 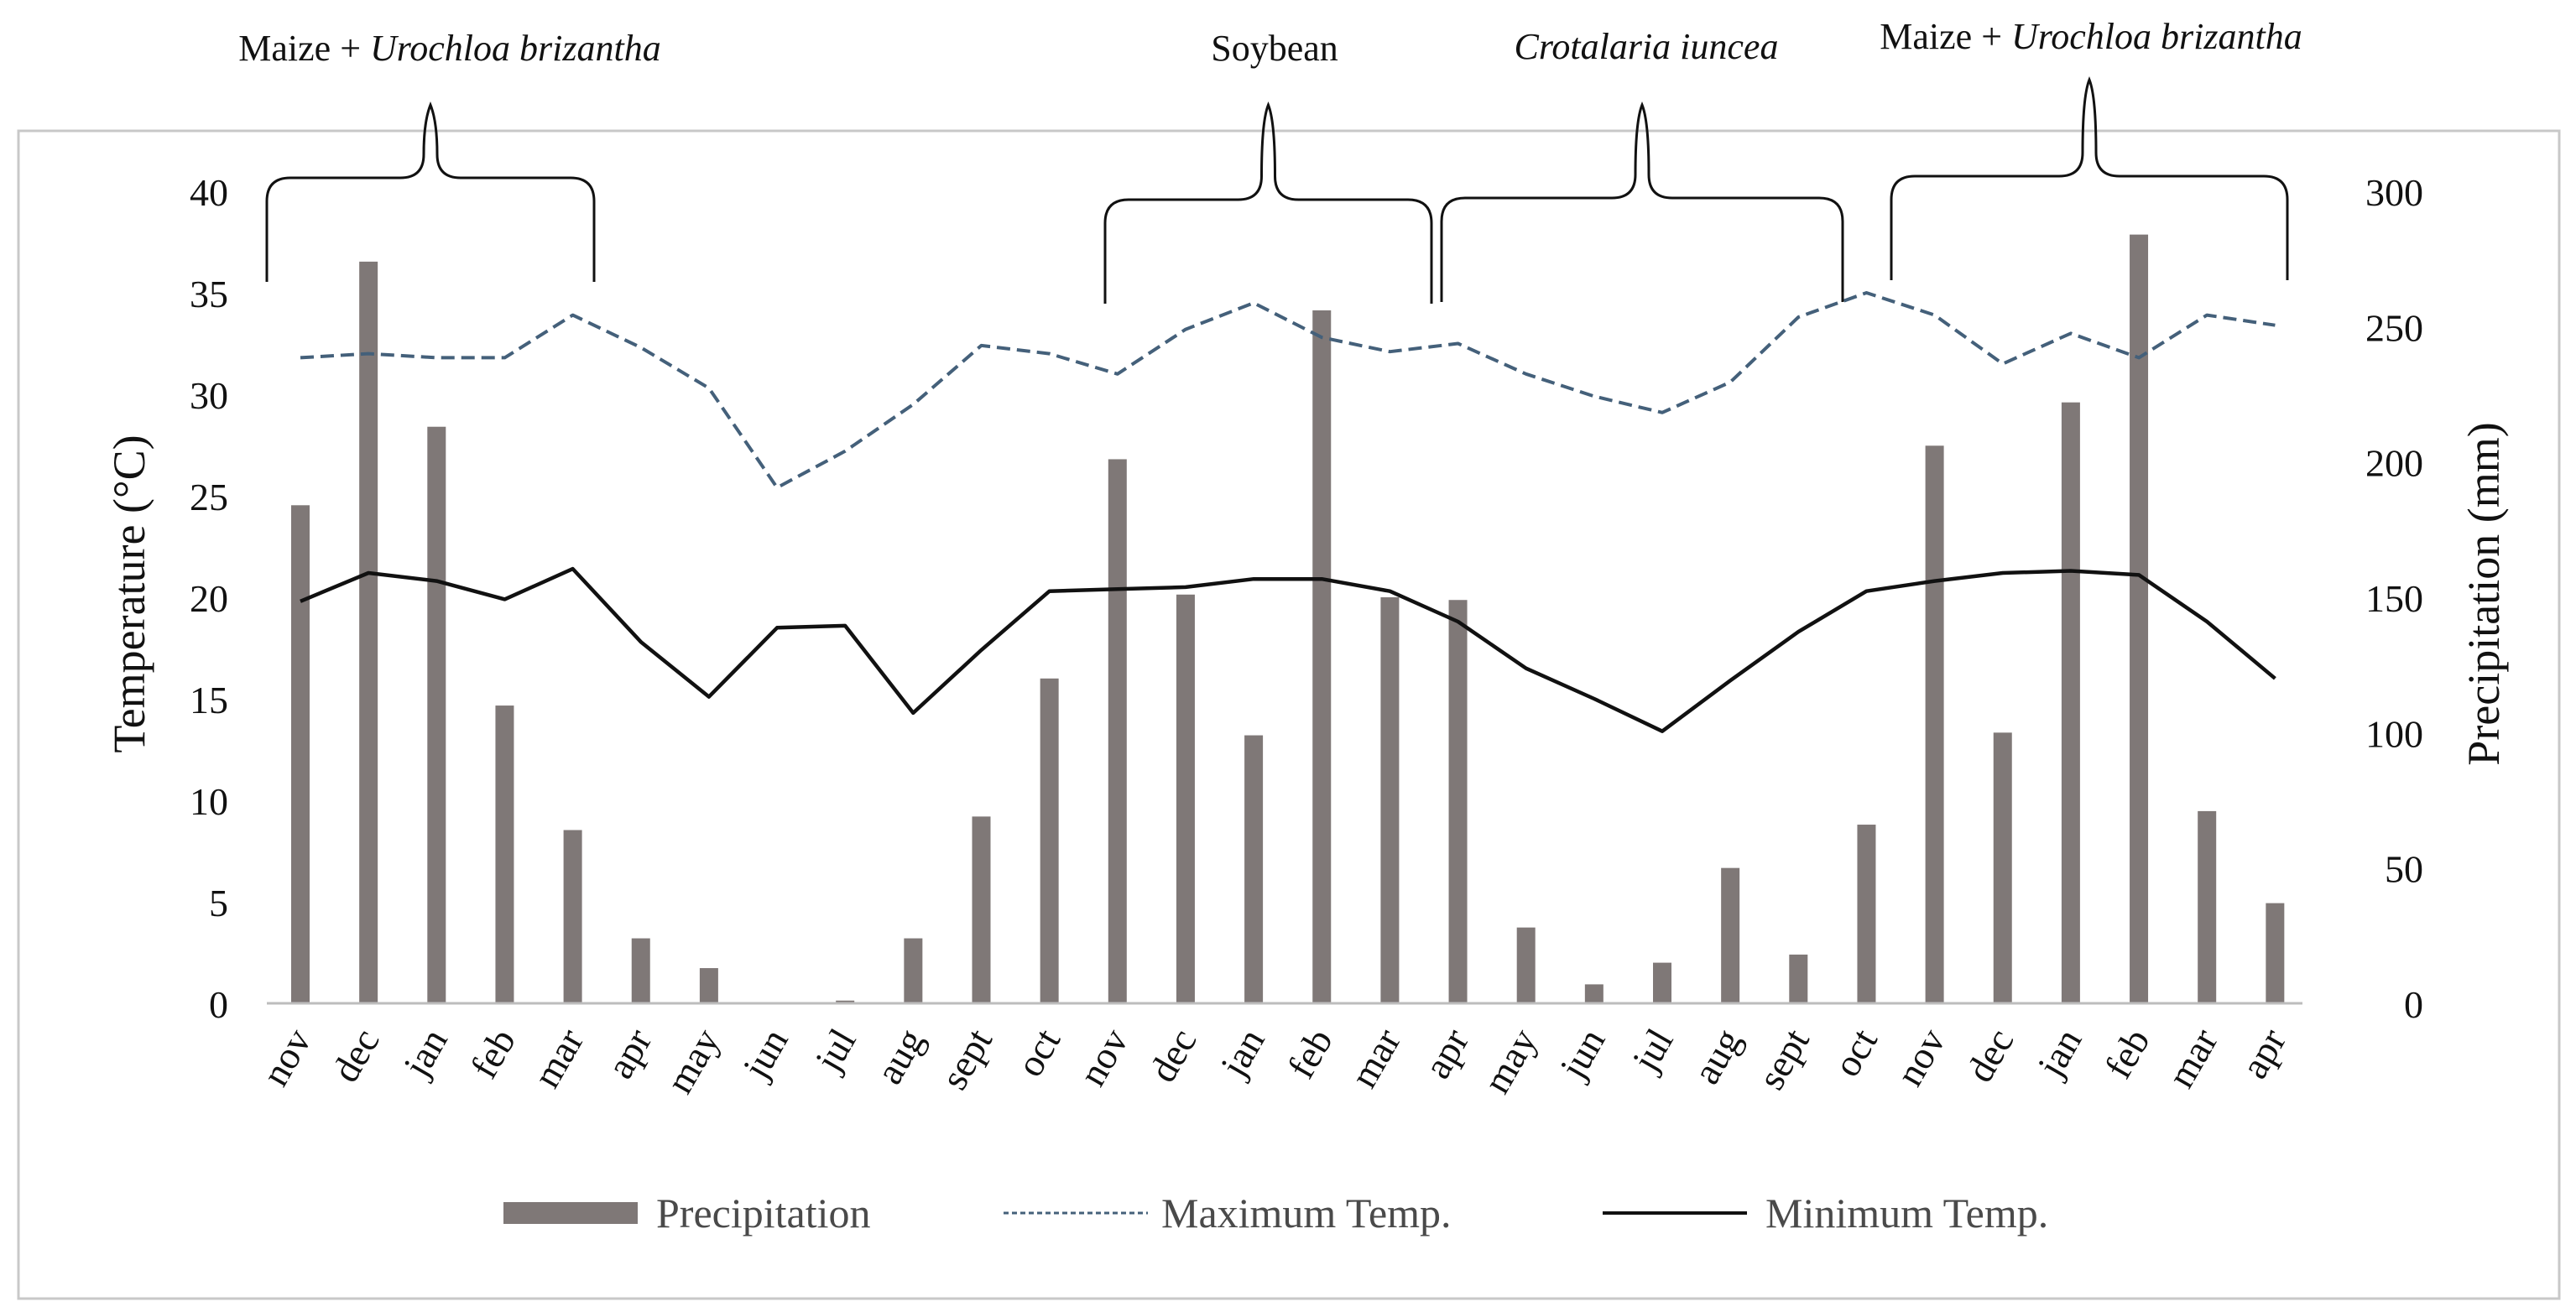 What do you see at coordinates (570, 1213) in the screenshot?
I see `legend-swatch-precipitation` at bounding box center [570, 1213].